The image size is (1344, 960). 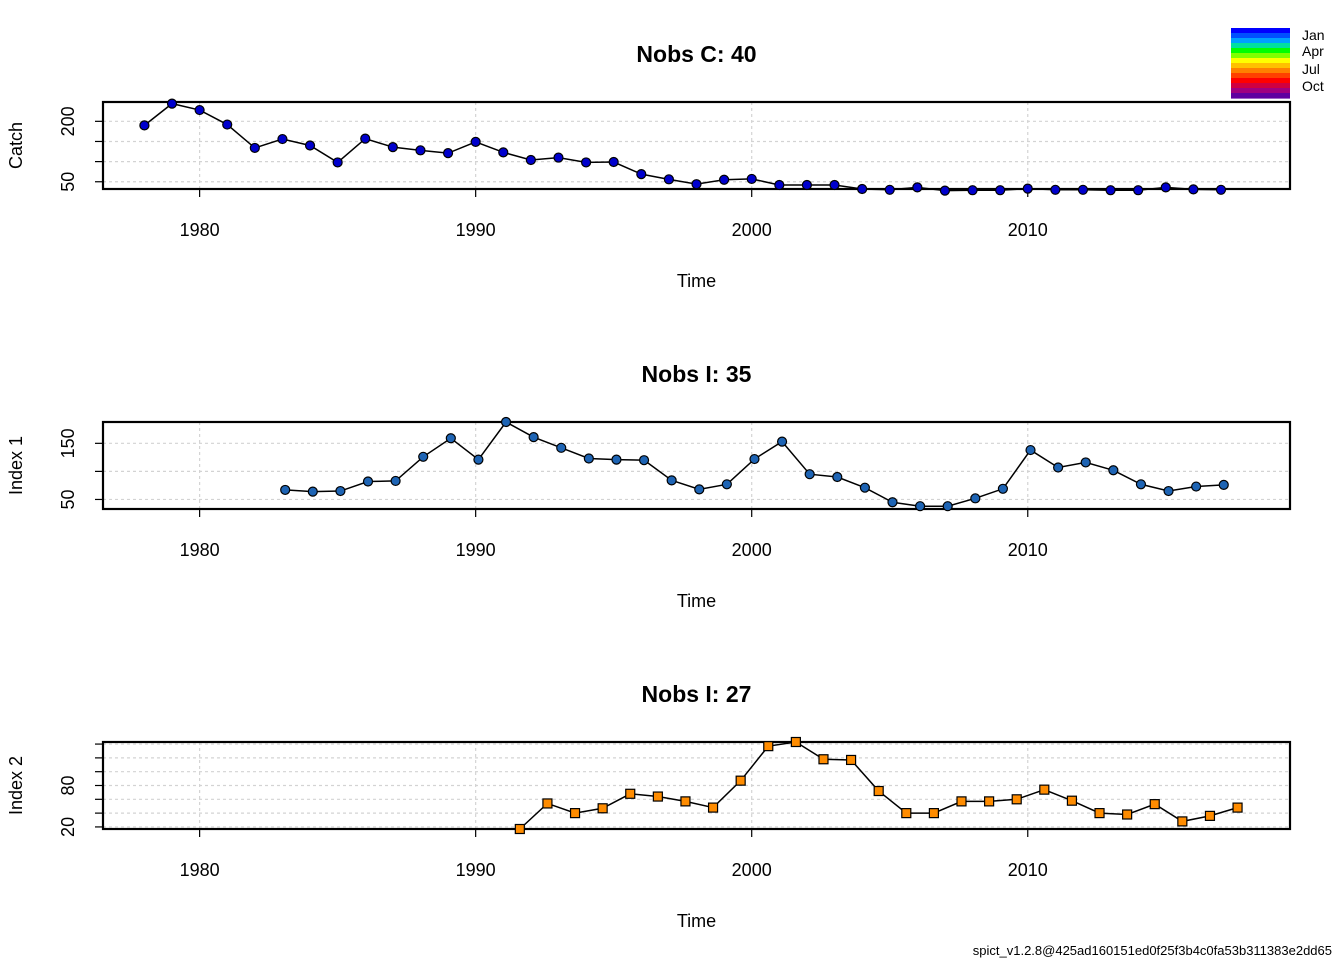 What do you see at coordinates (1311, 69) in the screenshot?
I see `legend-label: Jul` at bounding box center [1311, 69].